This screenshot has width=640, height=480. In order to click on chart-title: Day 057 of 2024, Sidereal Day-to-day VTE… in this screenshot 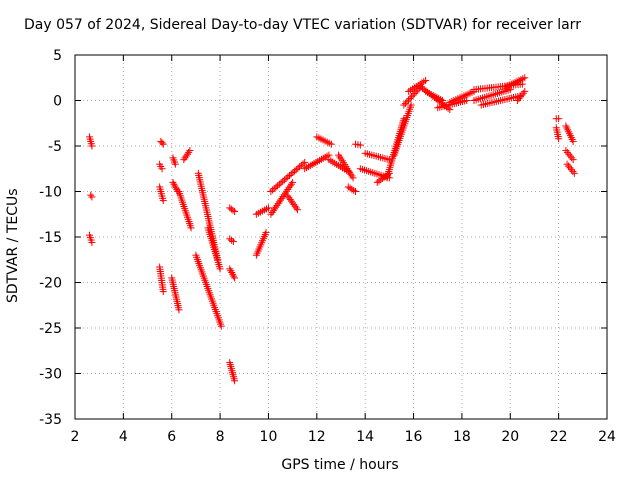, I will do `click(302, 25)`.